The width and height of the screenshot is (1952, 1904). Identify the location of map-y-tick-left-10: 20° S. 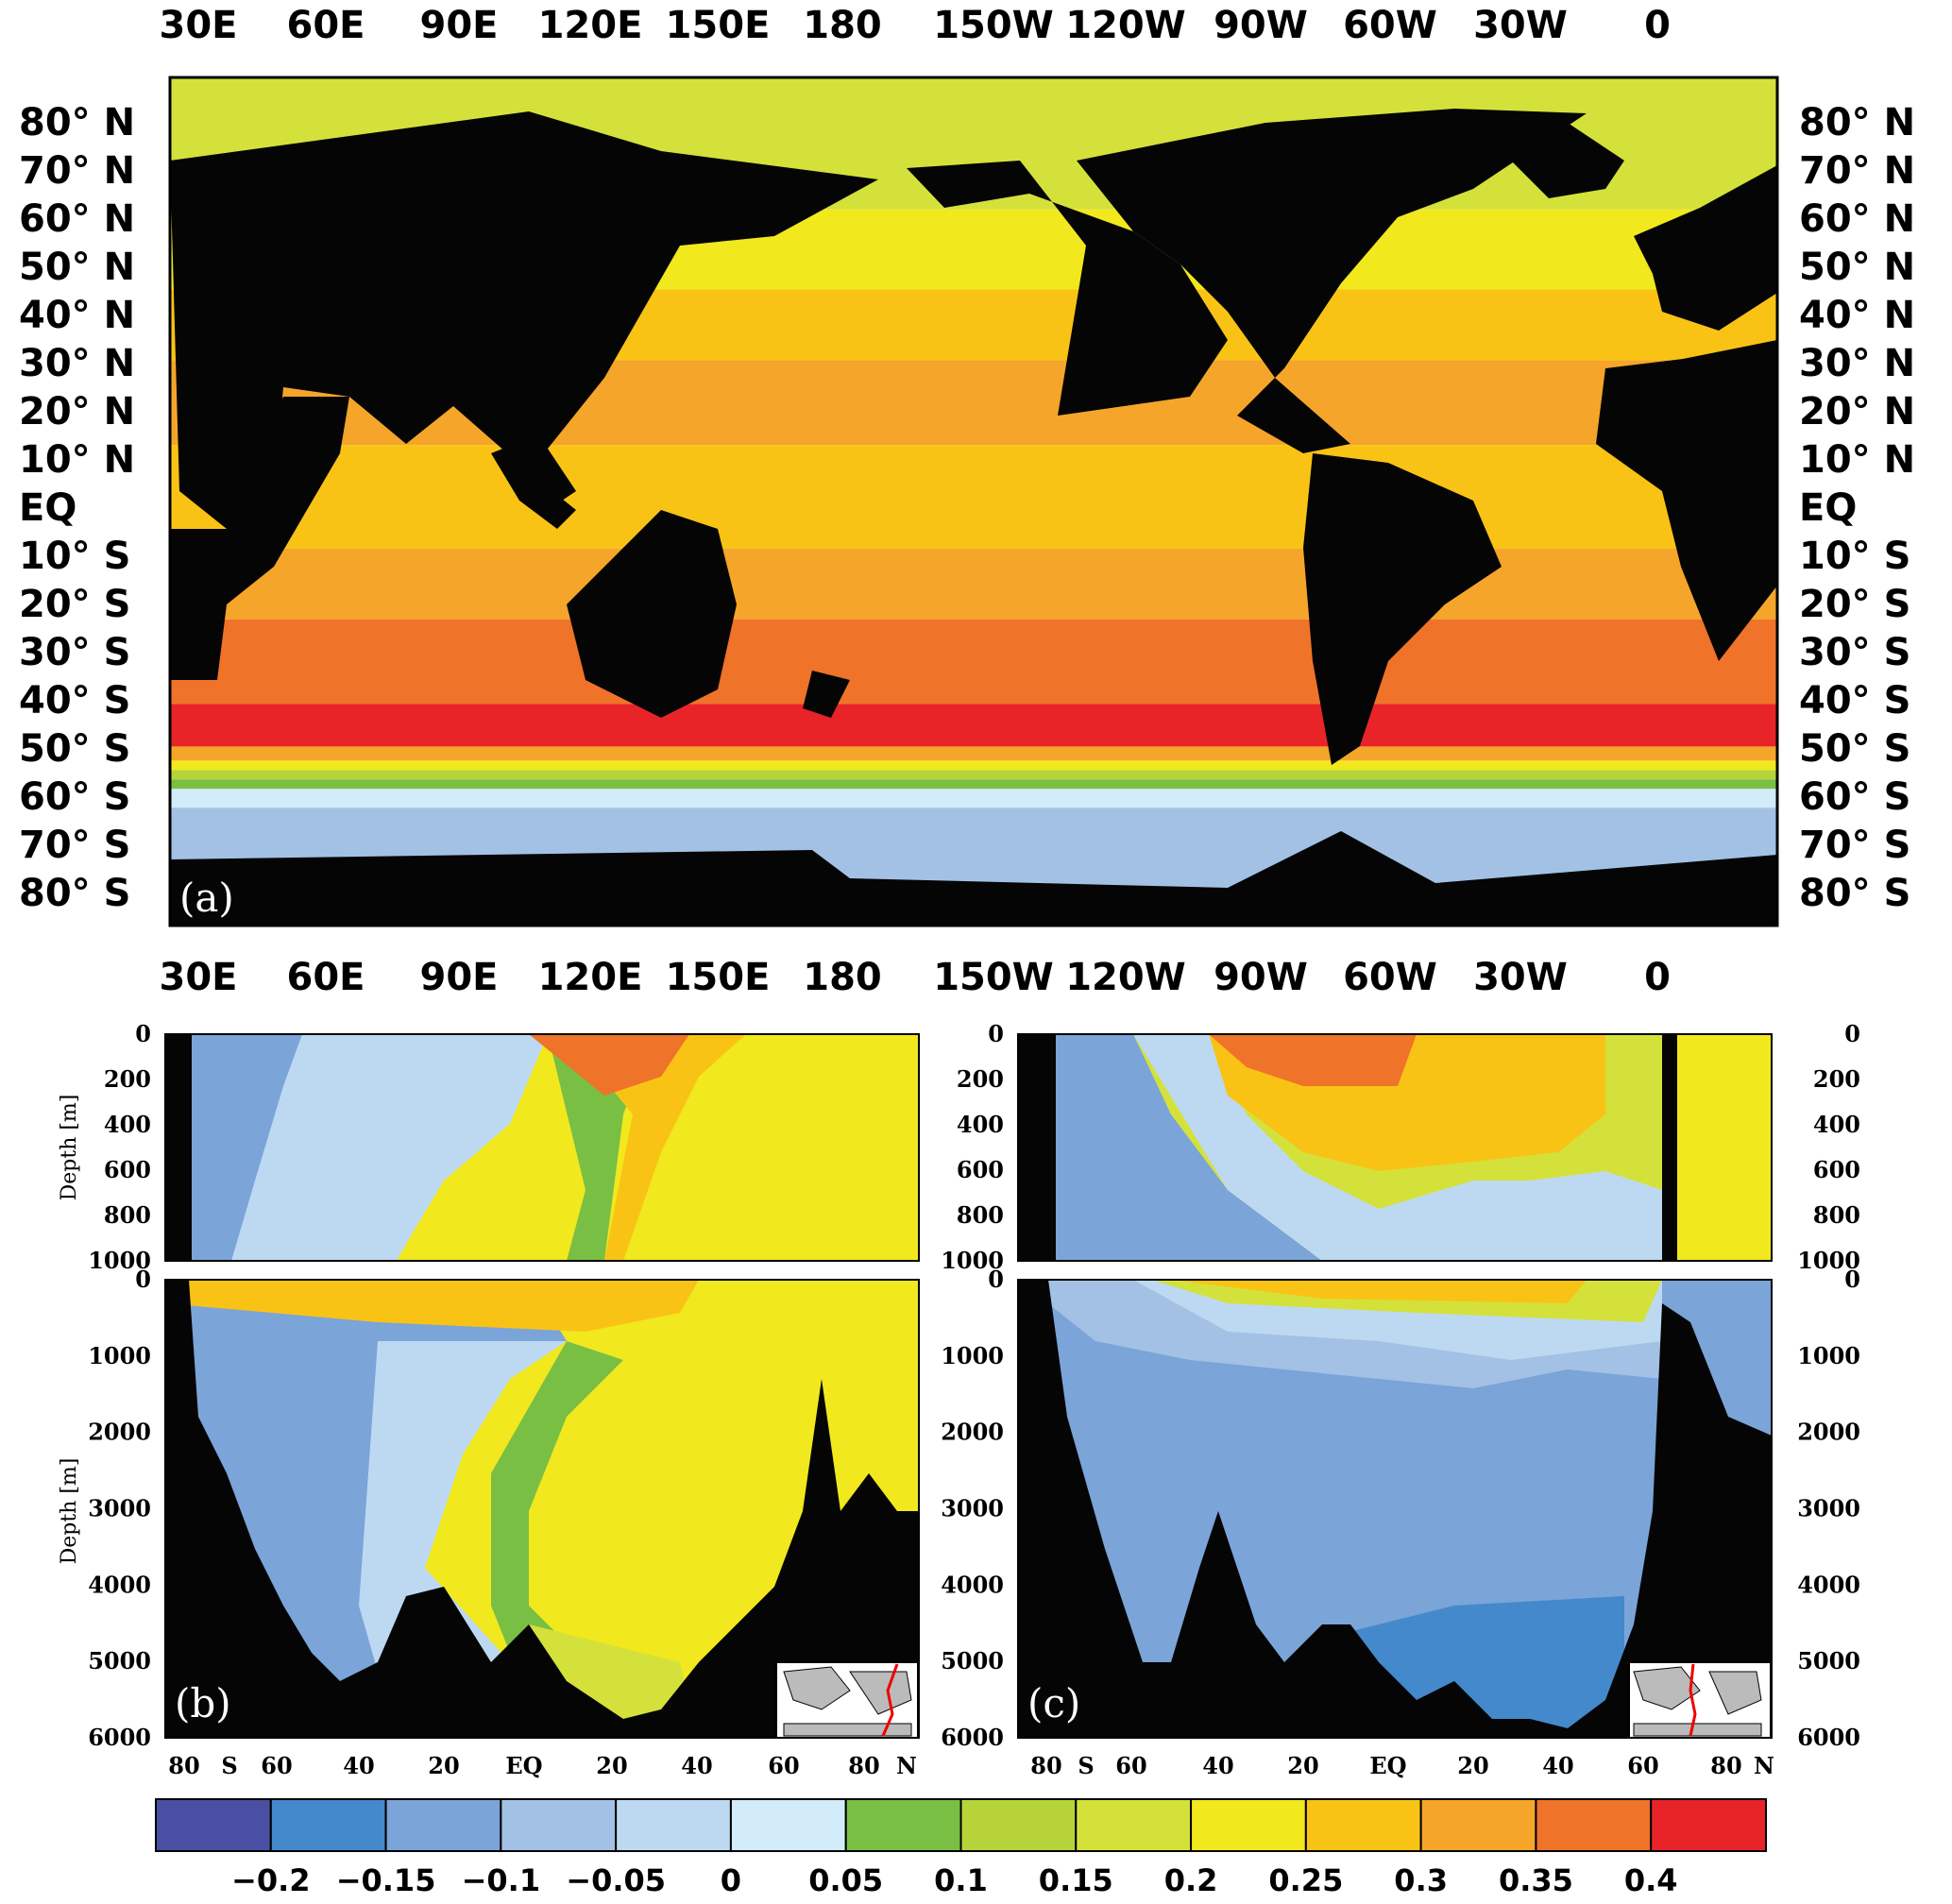
(74, 604).